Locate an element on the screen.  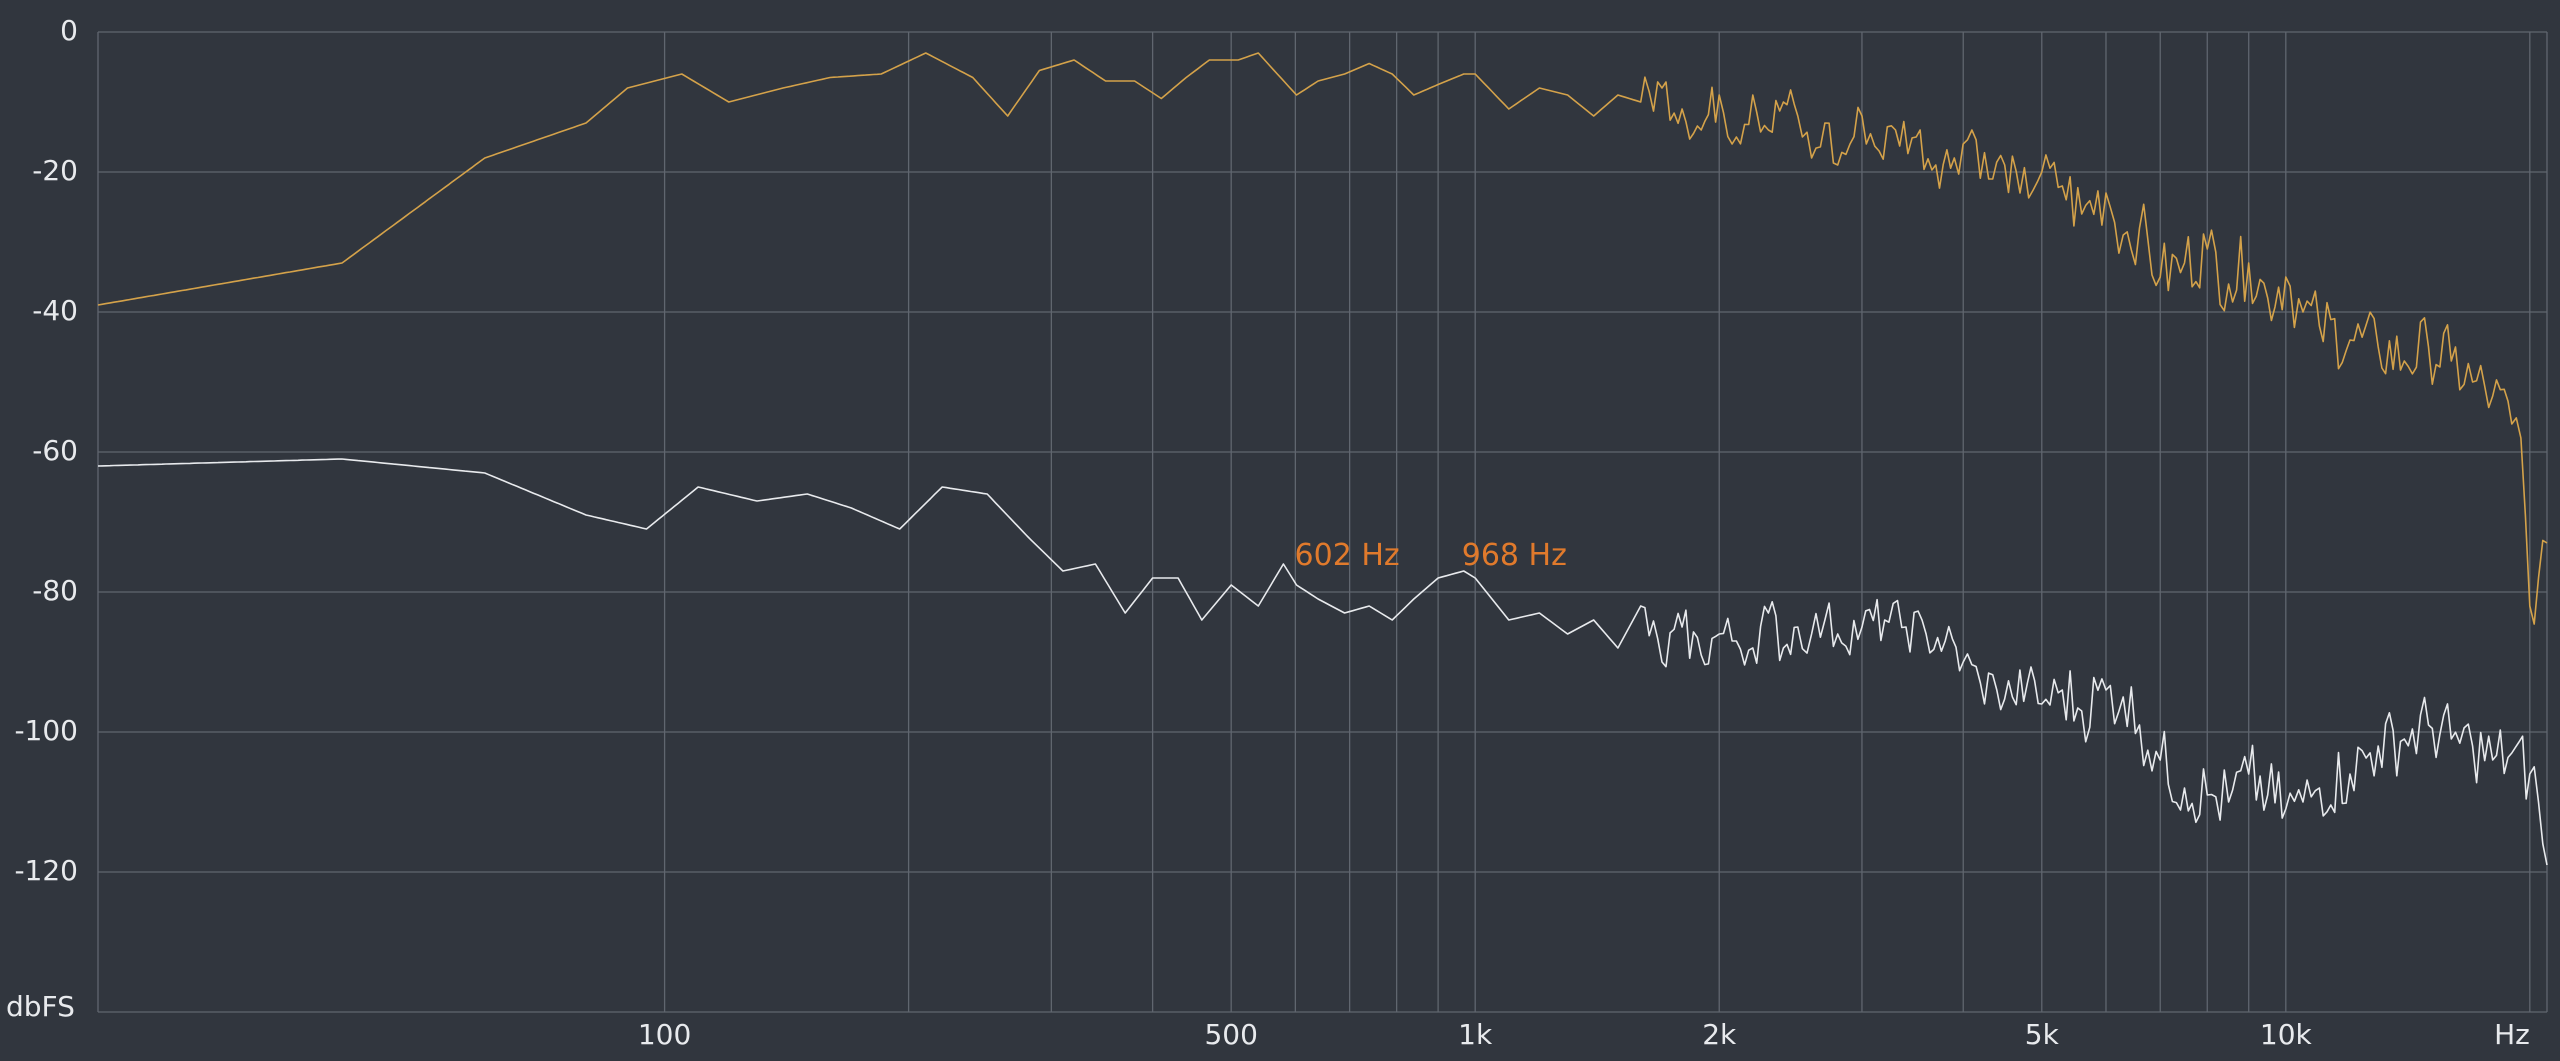
peak-label: 602 Hz is located at coordinates (1347, 555).